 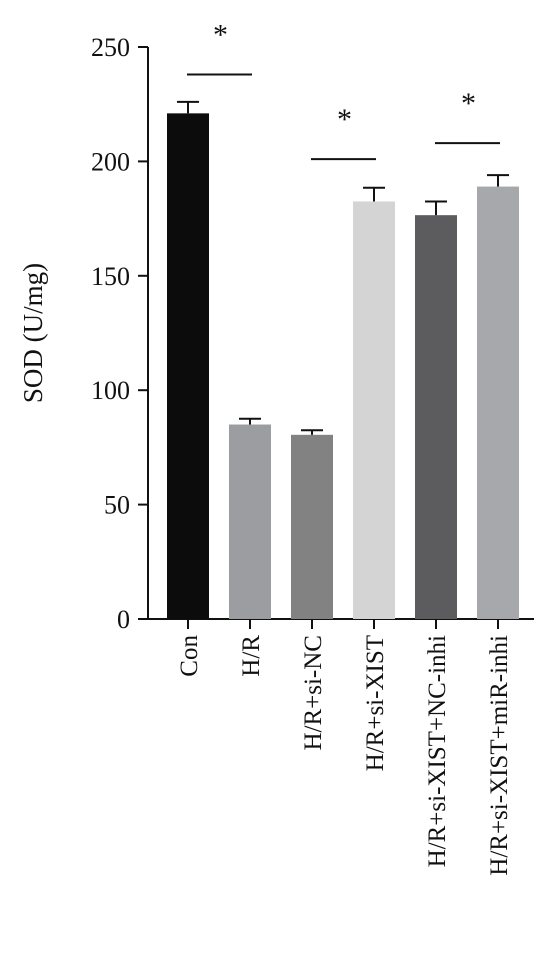 I want to click on y-tick-label: 50, so click(x=117, y=505).